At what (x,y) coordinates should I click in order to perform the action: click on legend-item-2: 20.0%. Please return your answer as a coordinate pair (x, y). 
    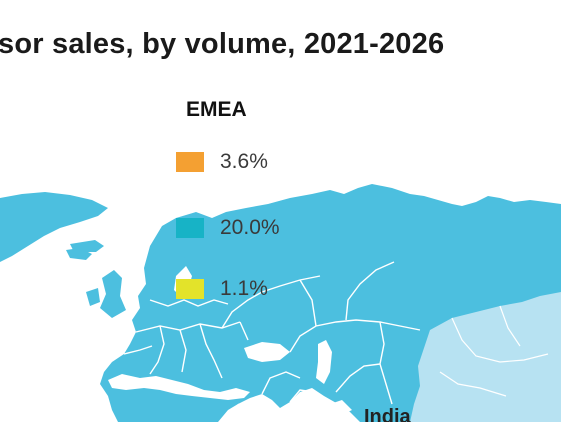
    Looking at the image, I should click on (228, 228).